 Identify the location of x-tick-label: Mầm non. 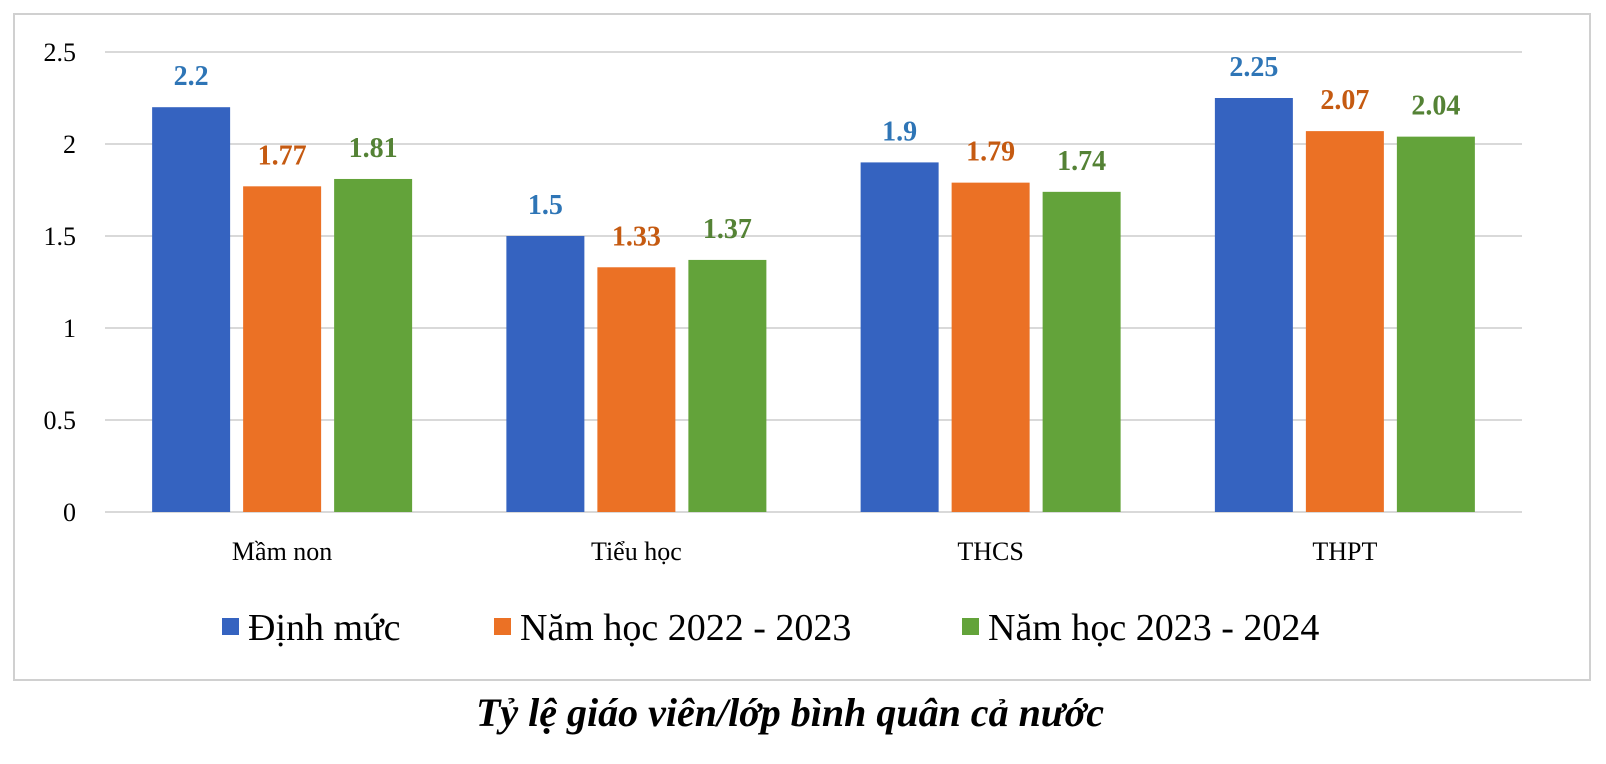
(282, 551).